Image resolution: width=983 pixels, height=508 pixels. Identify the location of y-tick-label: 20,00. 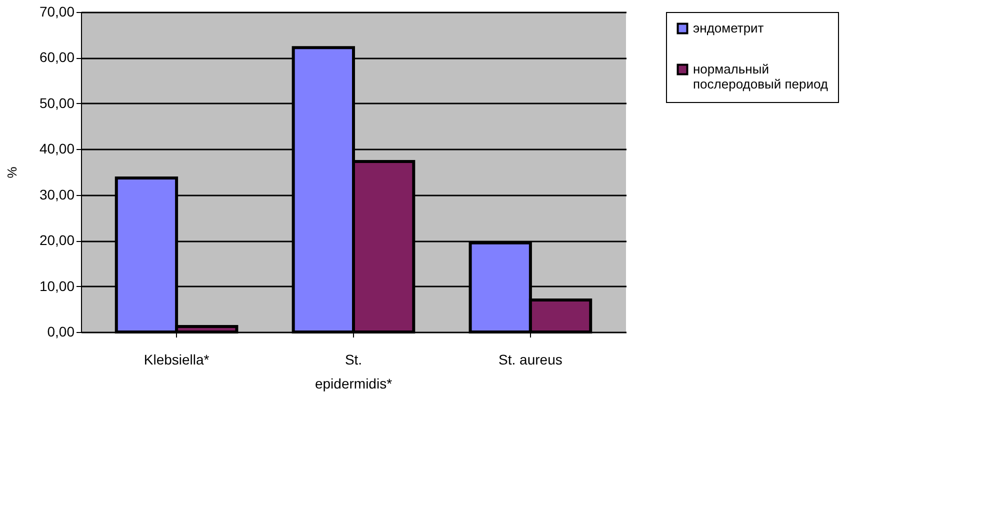
(57, 240).